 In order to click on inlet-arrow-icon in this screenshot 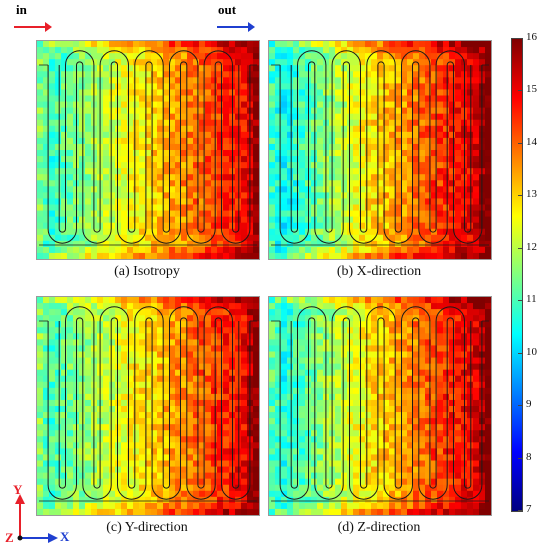, I will do `click(33, 27)`.